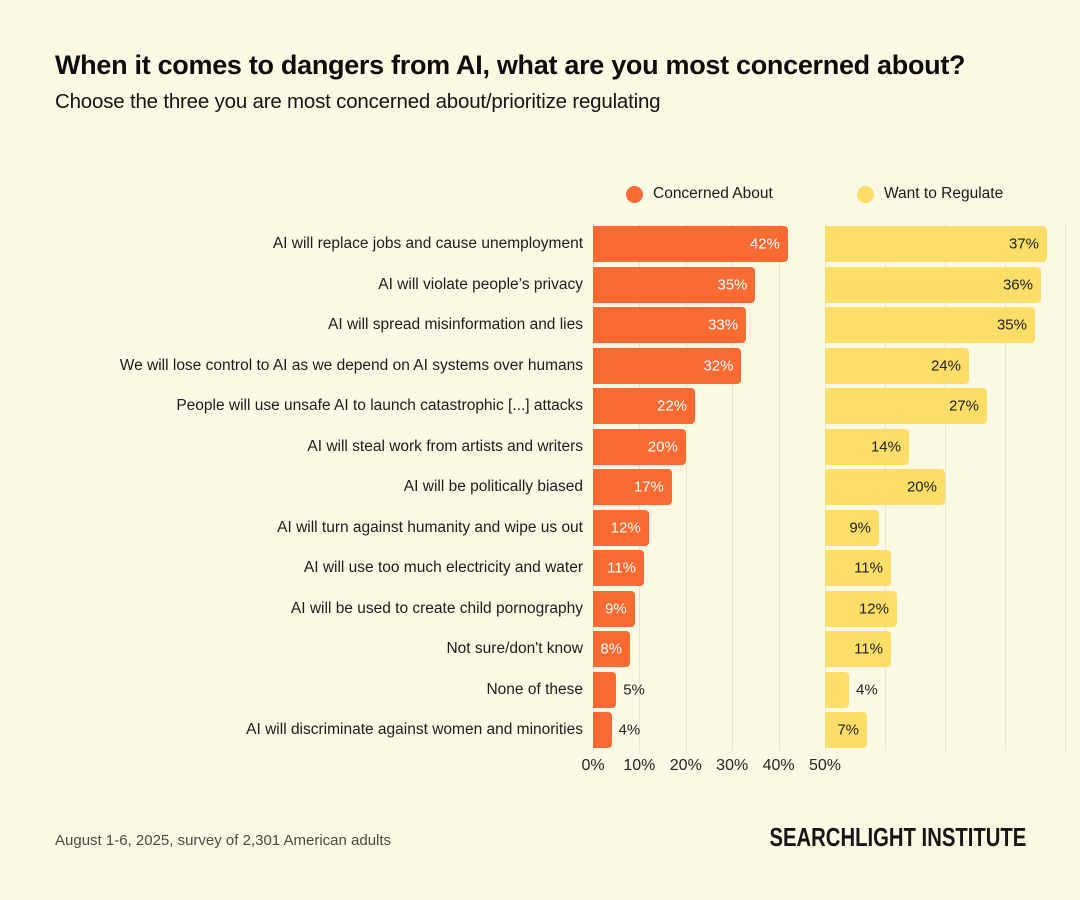 The image size is (1080, 900). I want to click on bar-regulate: 9%, so click(852, 527).